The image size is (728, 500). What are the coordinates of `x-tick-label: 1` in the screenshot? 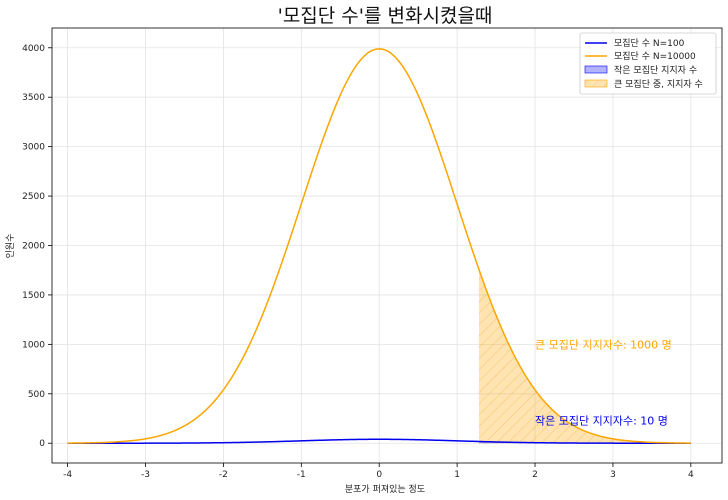 It's located at (457, 475).